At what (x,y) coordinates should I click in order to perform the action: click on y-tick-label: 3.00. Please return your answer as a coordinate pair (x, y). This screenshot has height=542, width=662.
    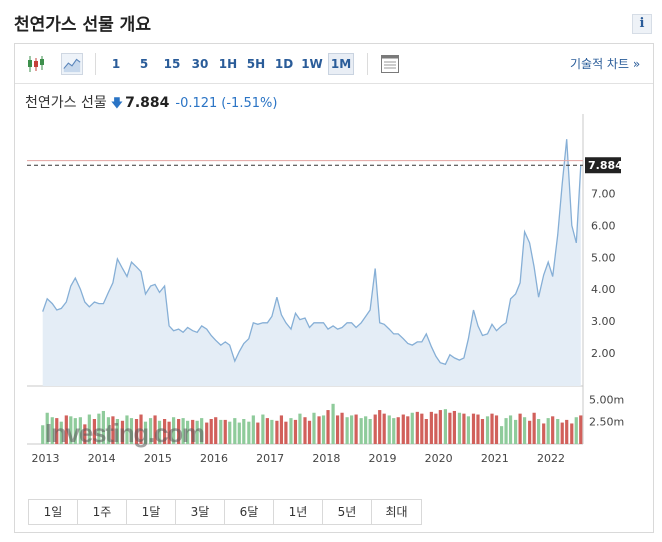
    Looking at the image, I should click on (603, 321).